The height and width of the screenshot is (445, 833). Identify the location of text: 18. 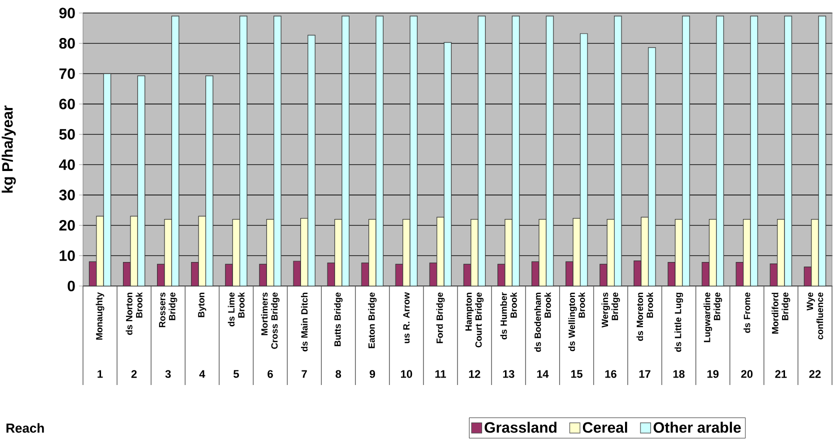
(679, 374).